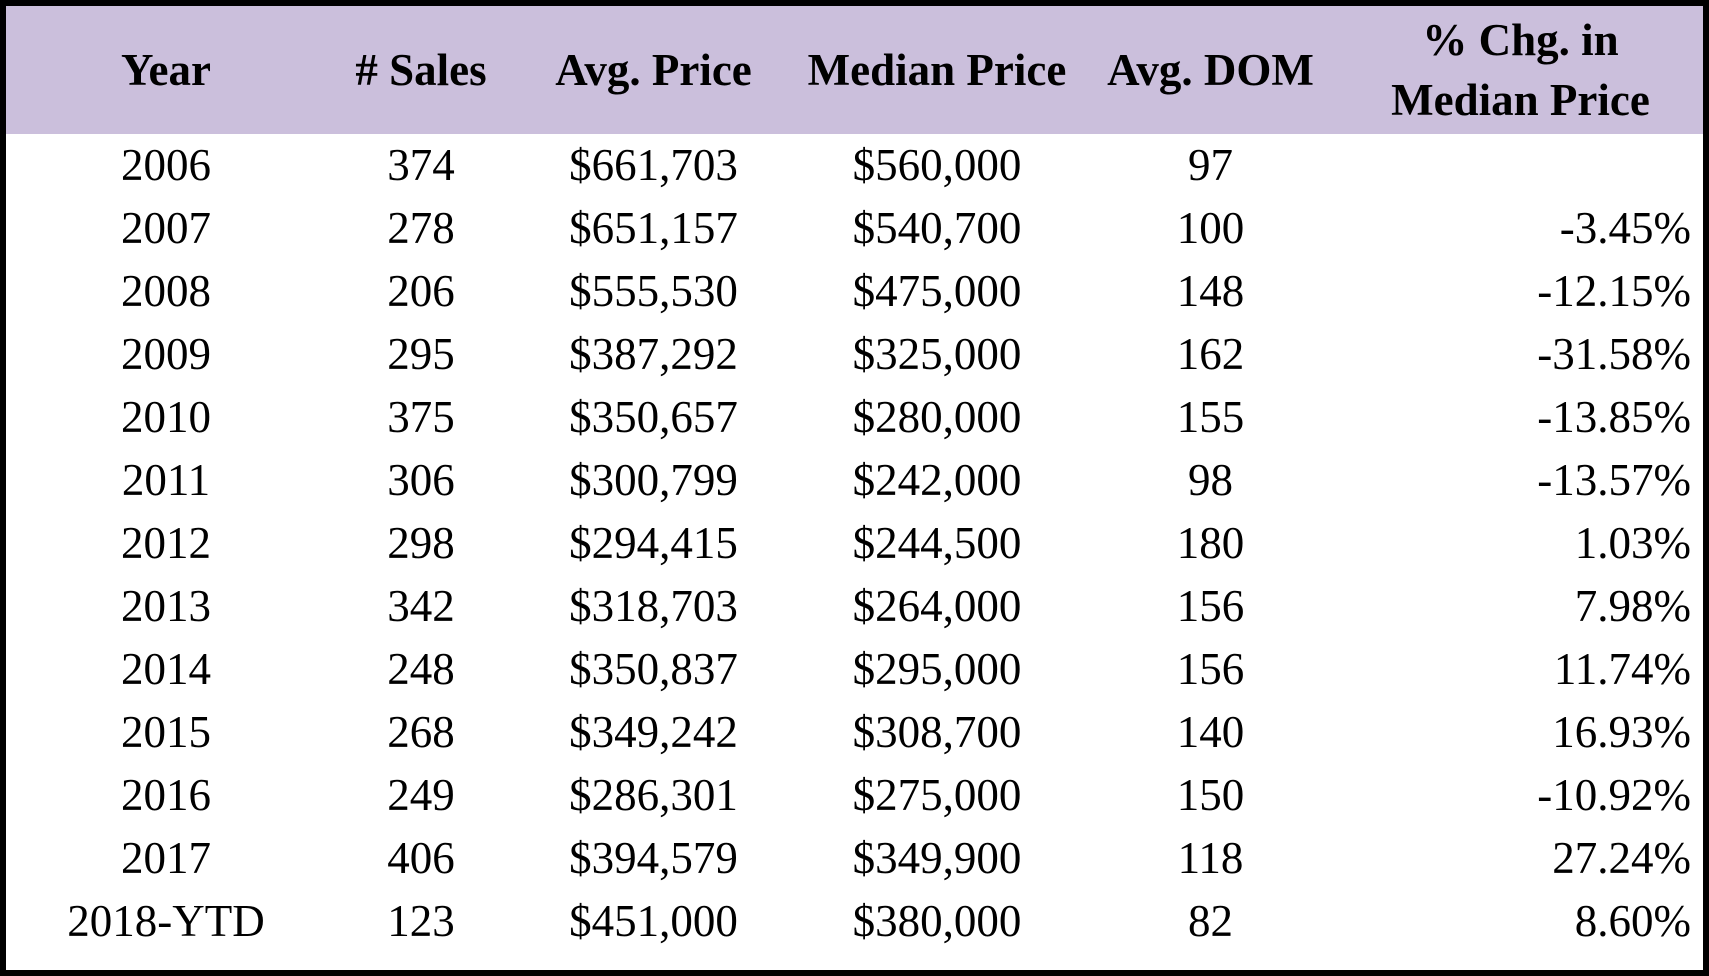  Describe the element at coordinates (421, 795) in the screenshot. I see `cell-sales: 249` at that location.